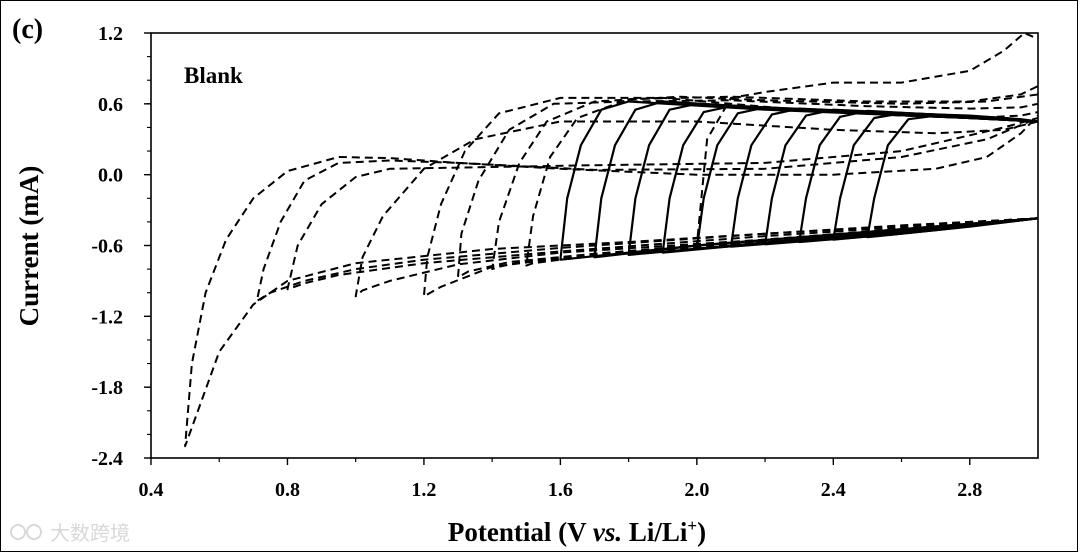 This screenshot has height=554, width=1080. Describe the element at coordinates (560, 490) in the screenshot. I see `x-tick-label-3: 1.6` at that location.